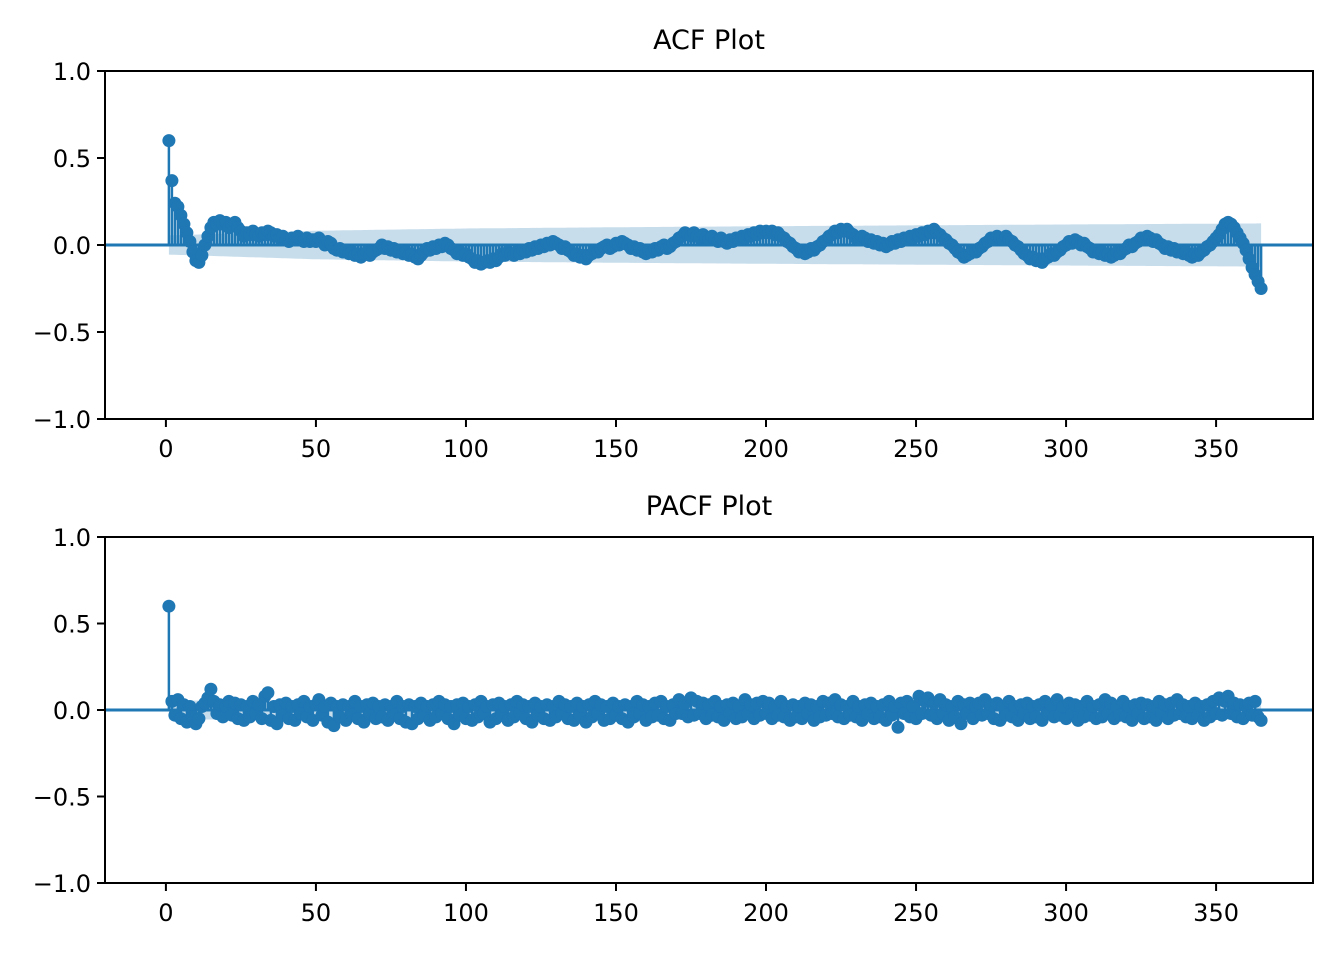 The width and height of the screenshot is (1344, 964). I want to click on acf-xtick-label: 0, so click(165, 449).